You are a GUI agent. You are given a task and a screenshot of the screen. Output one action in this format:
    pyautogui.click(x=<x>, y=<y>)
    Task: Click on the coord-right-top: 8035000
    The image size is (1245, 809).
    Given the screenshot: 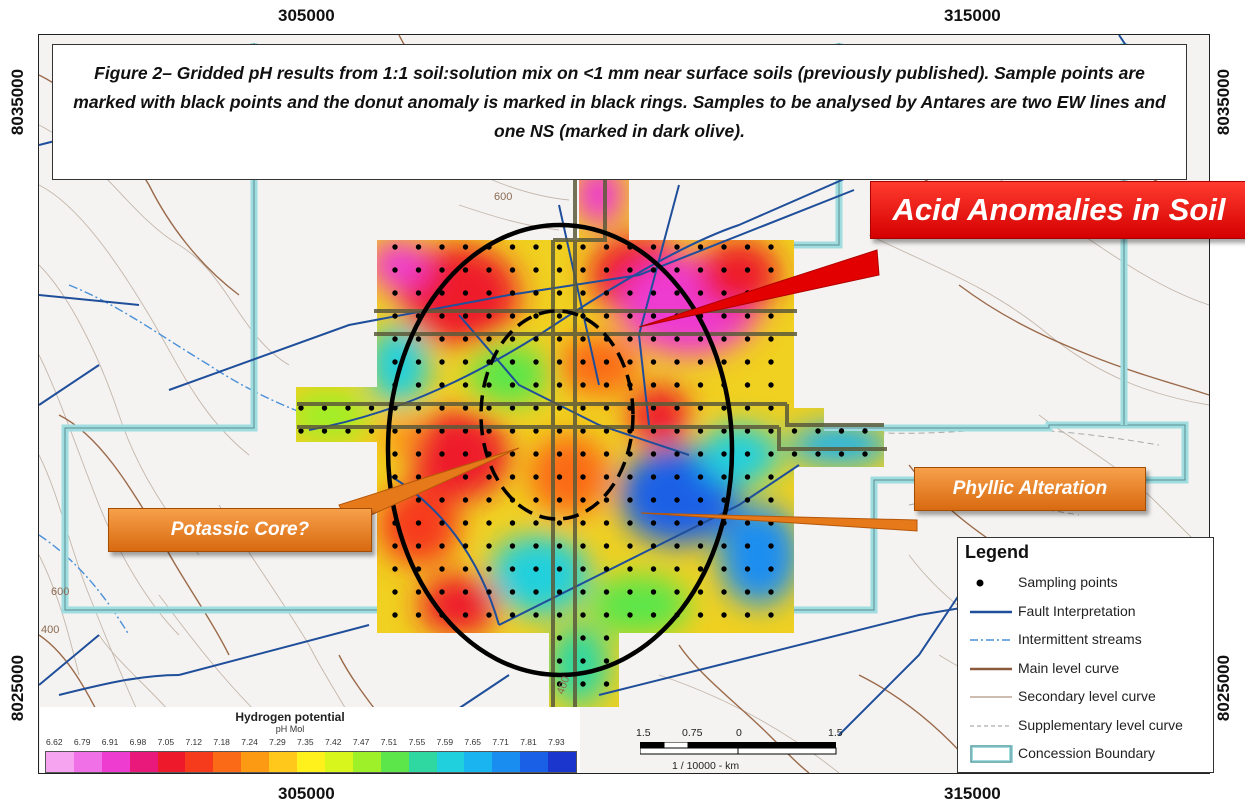 What is the action you would take?
    pyautogui.click(x=1224, y=102)
    